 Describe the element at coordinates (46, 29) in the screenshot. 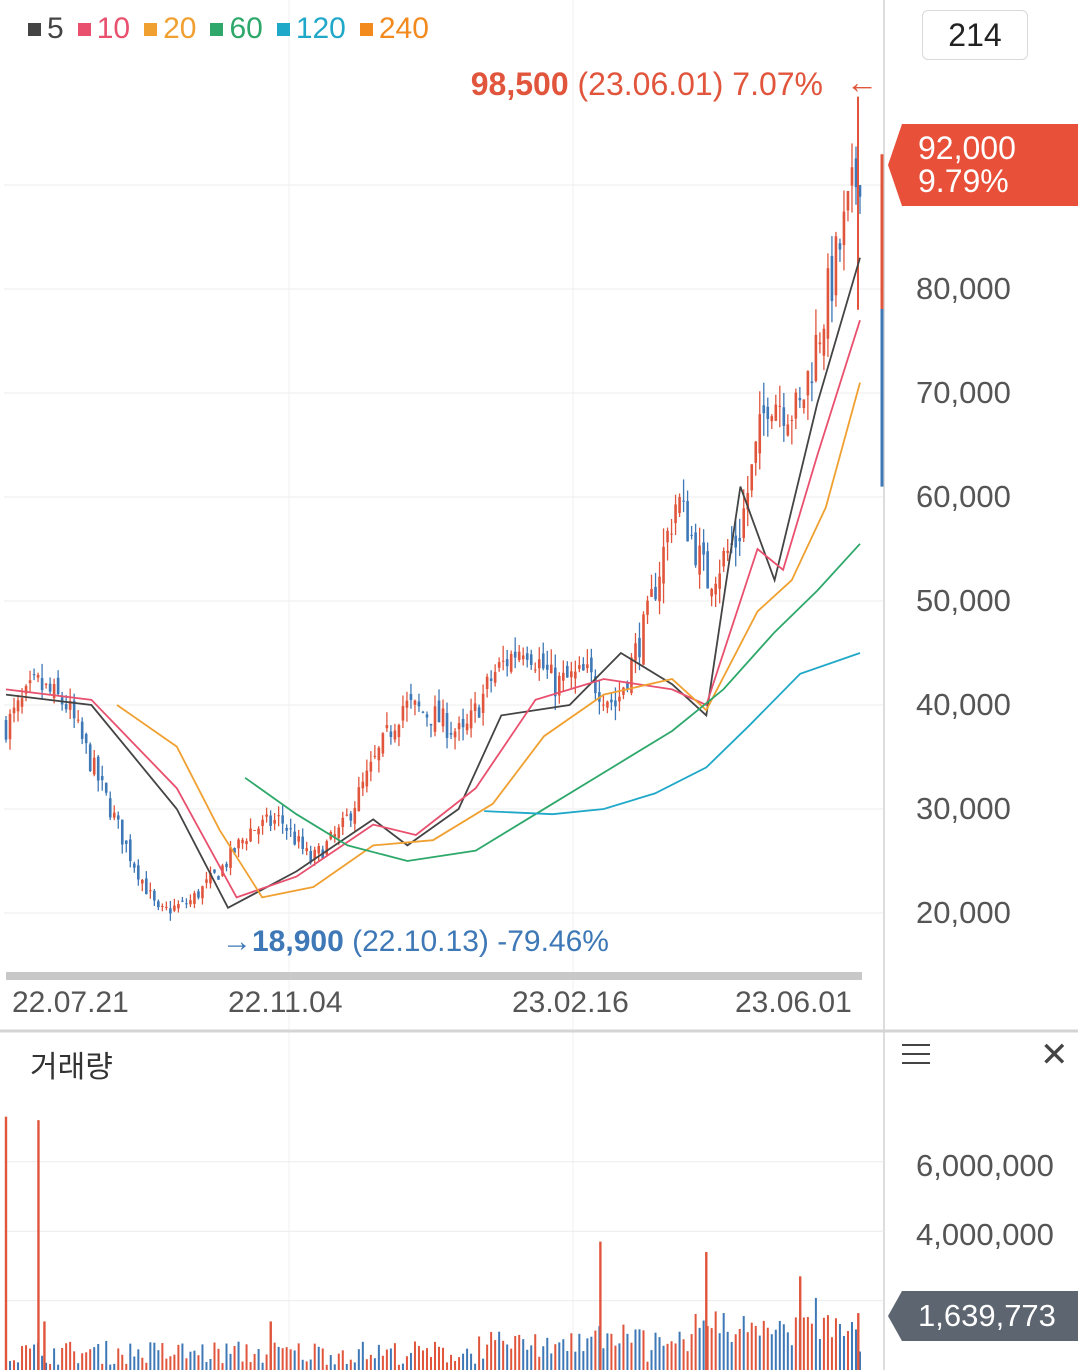

I see `legend-ma5: 5` at that location.